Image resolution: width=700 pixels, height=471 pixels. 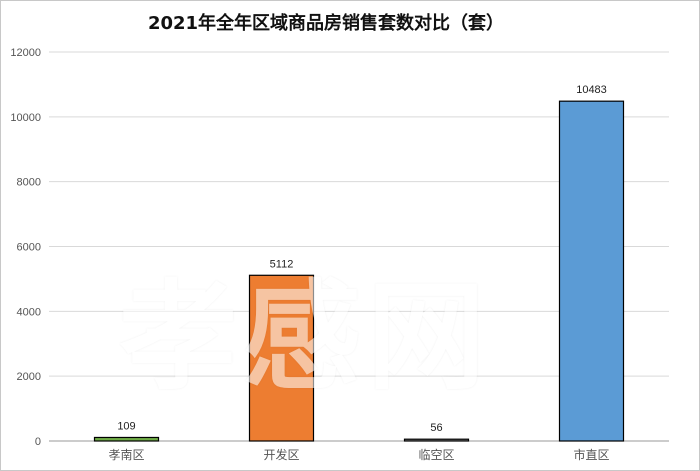 What do you see at coordinates (29, 377) in the screenshot?
I see `y-tick-label: 2000` at bounding box center [29, 377].